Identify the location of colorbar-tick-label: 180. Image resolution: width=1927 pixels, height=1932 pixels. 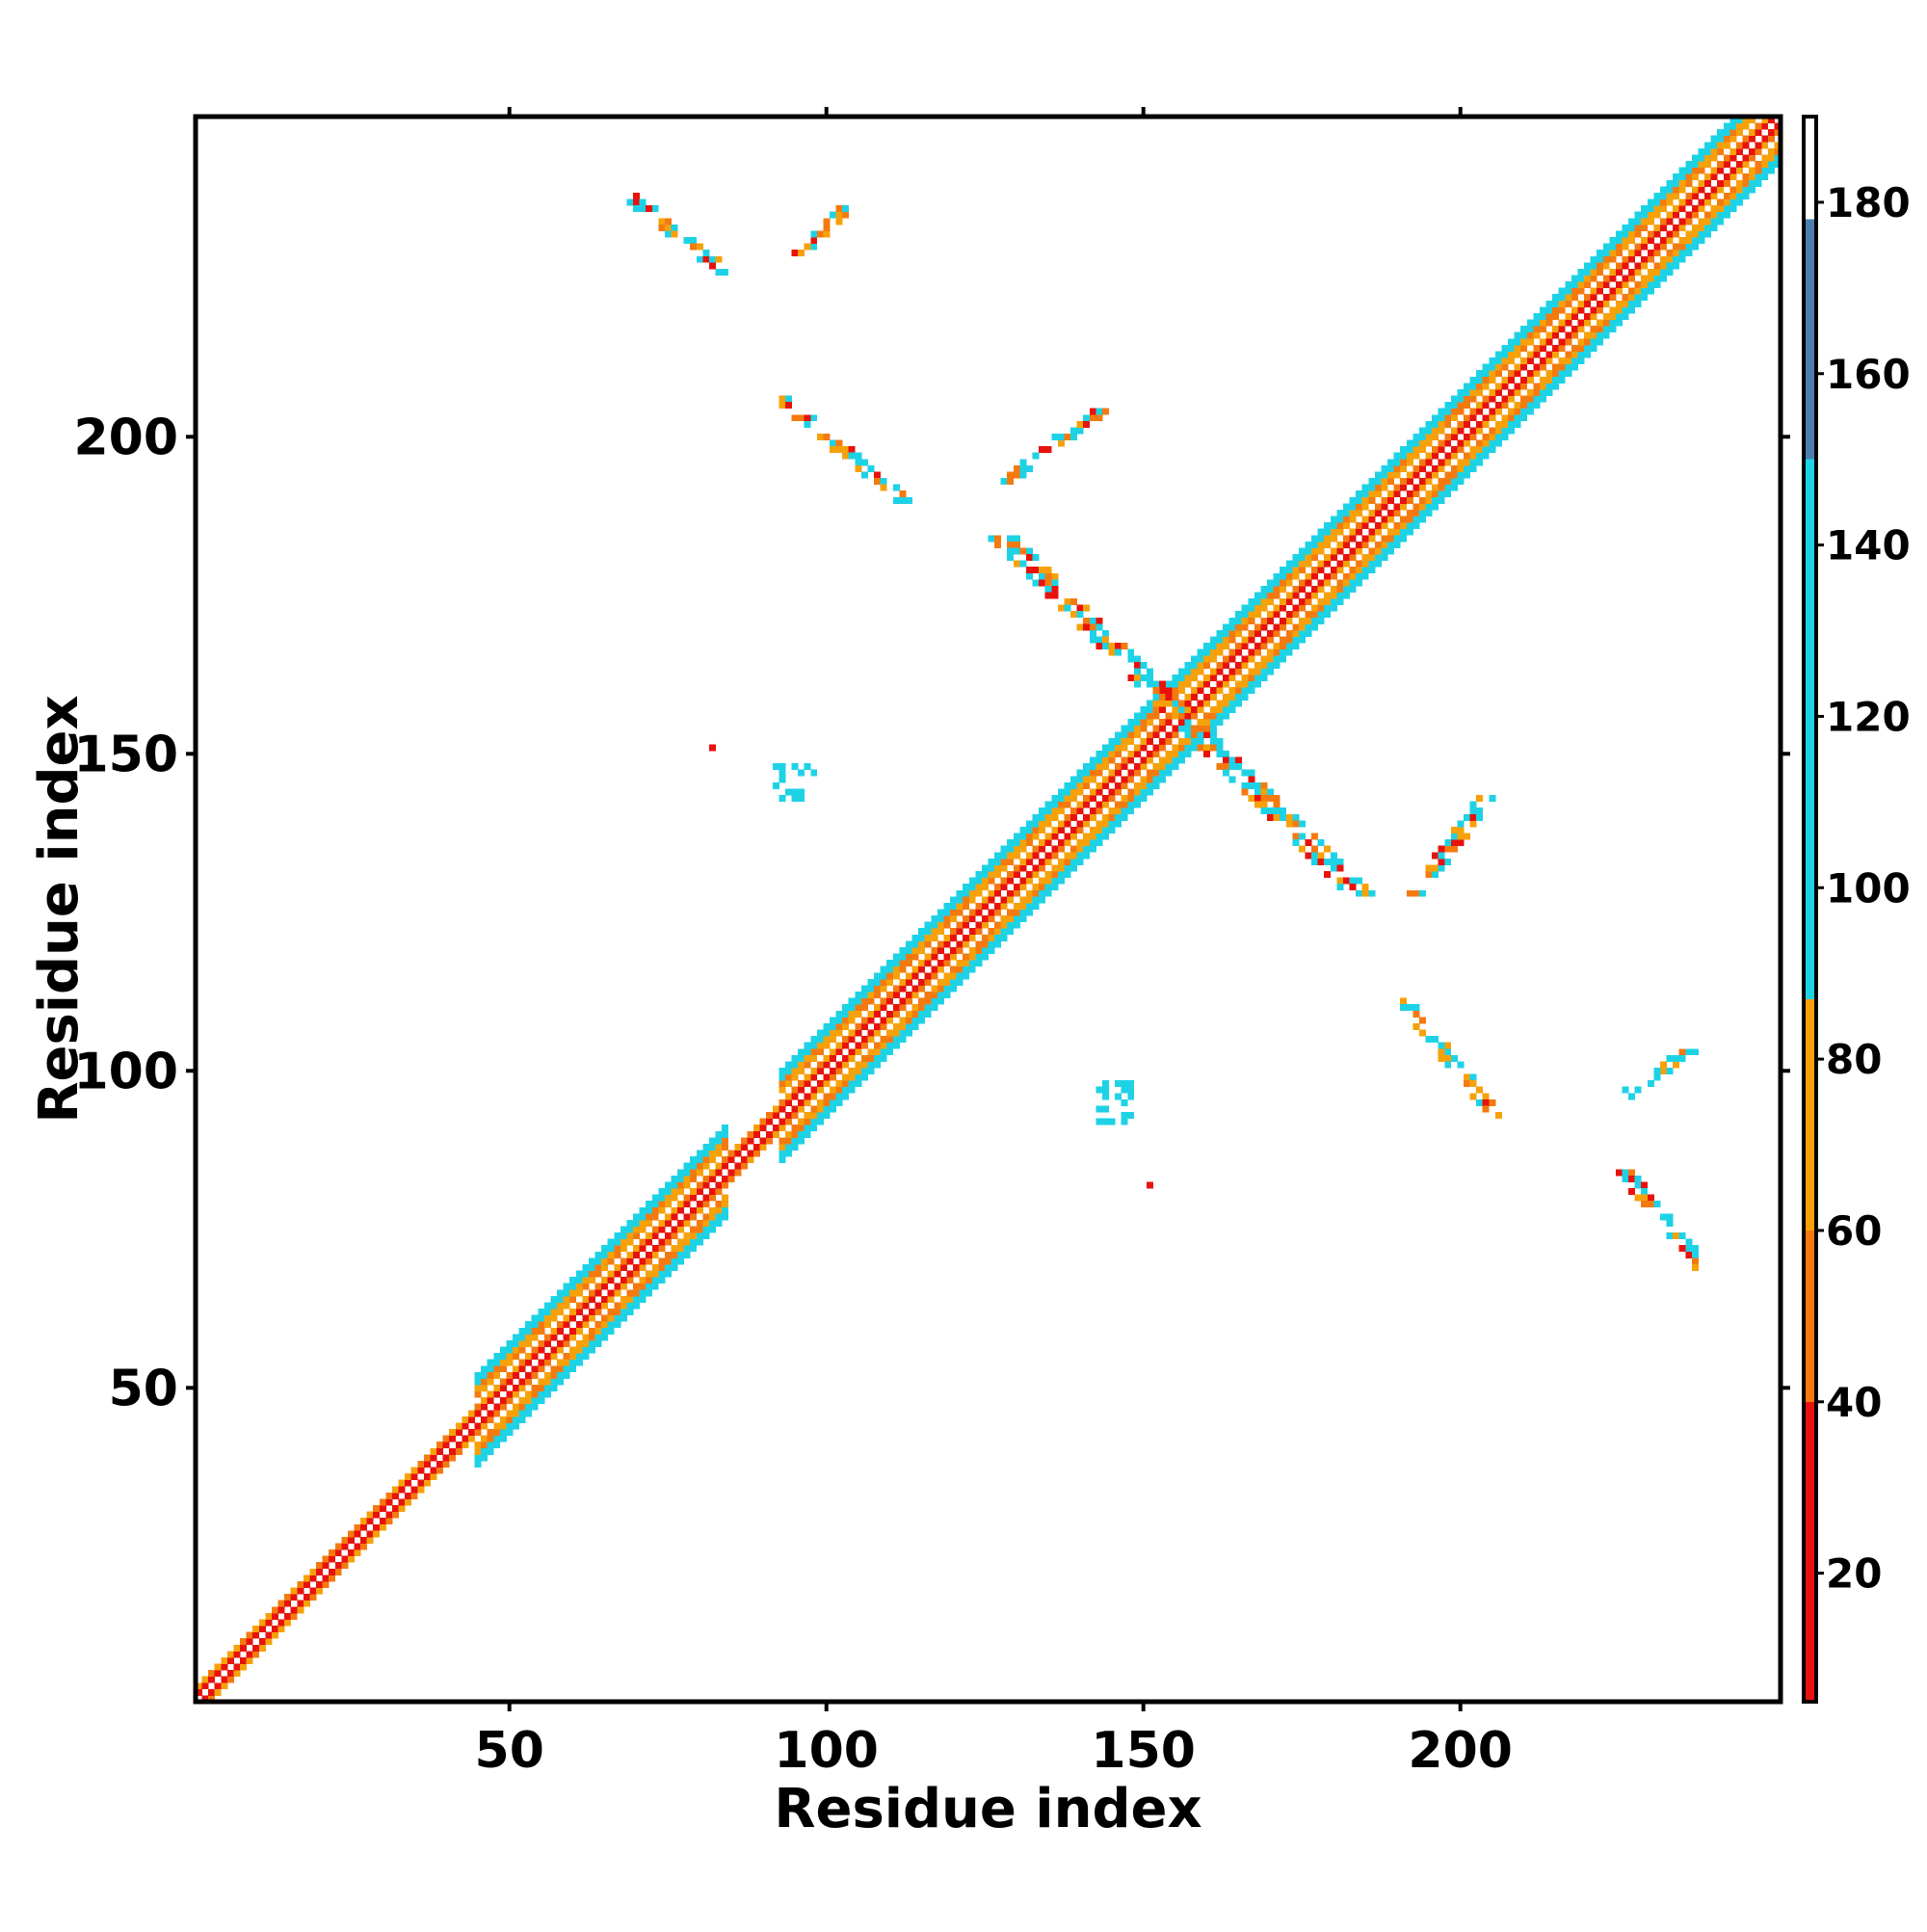
(1868, 202).